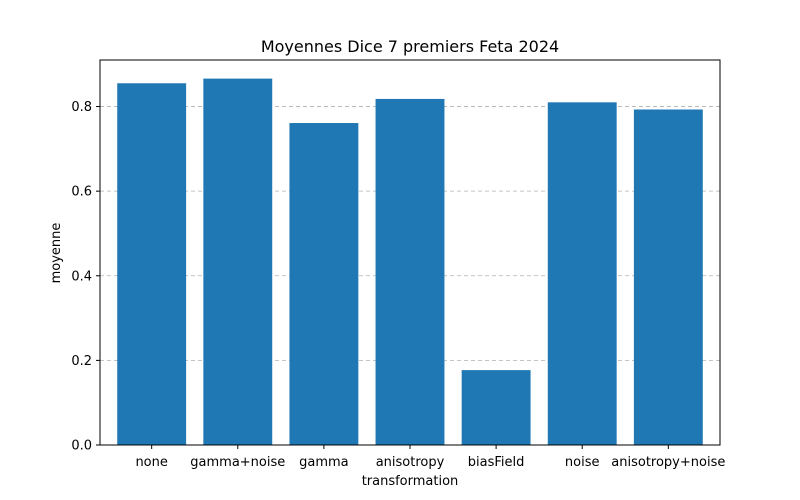  Describe the element at coordinates (410, 46) in the screenshot. I see `chart-title: Moyennes Dice 7 premiers Feta 2024` at that location.